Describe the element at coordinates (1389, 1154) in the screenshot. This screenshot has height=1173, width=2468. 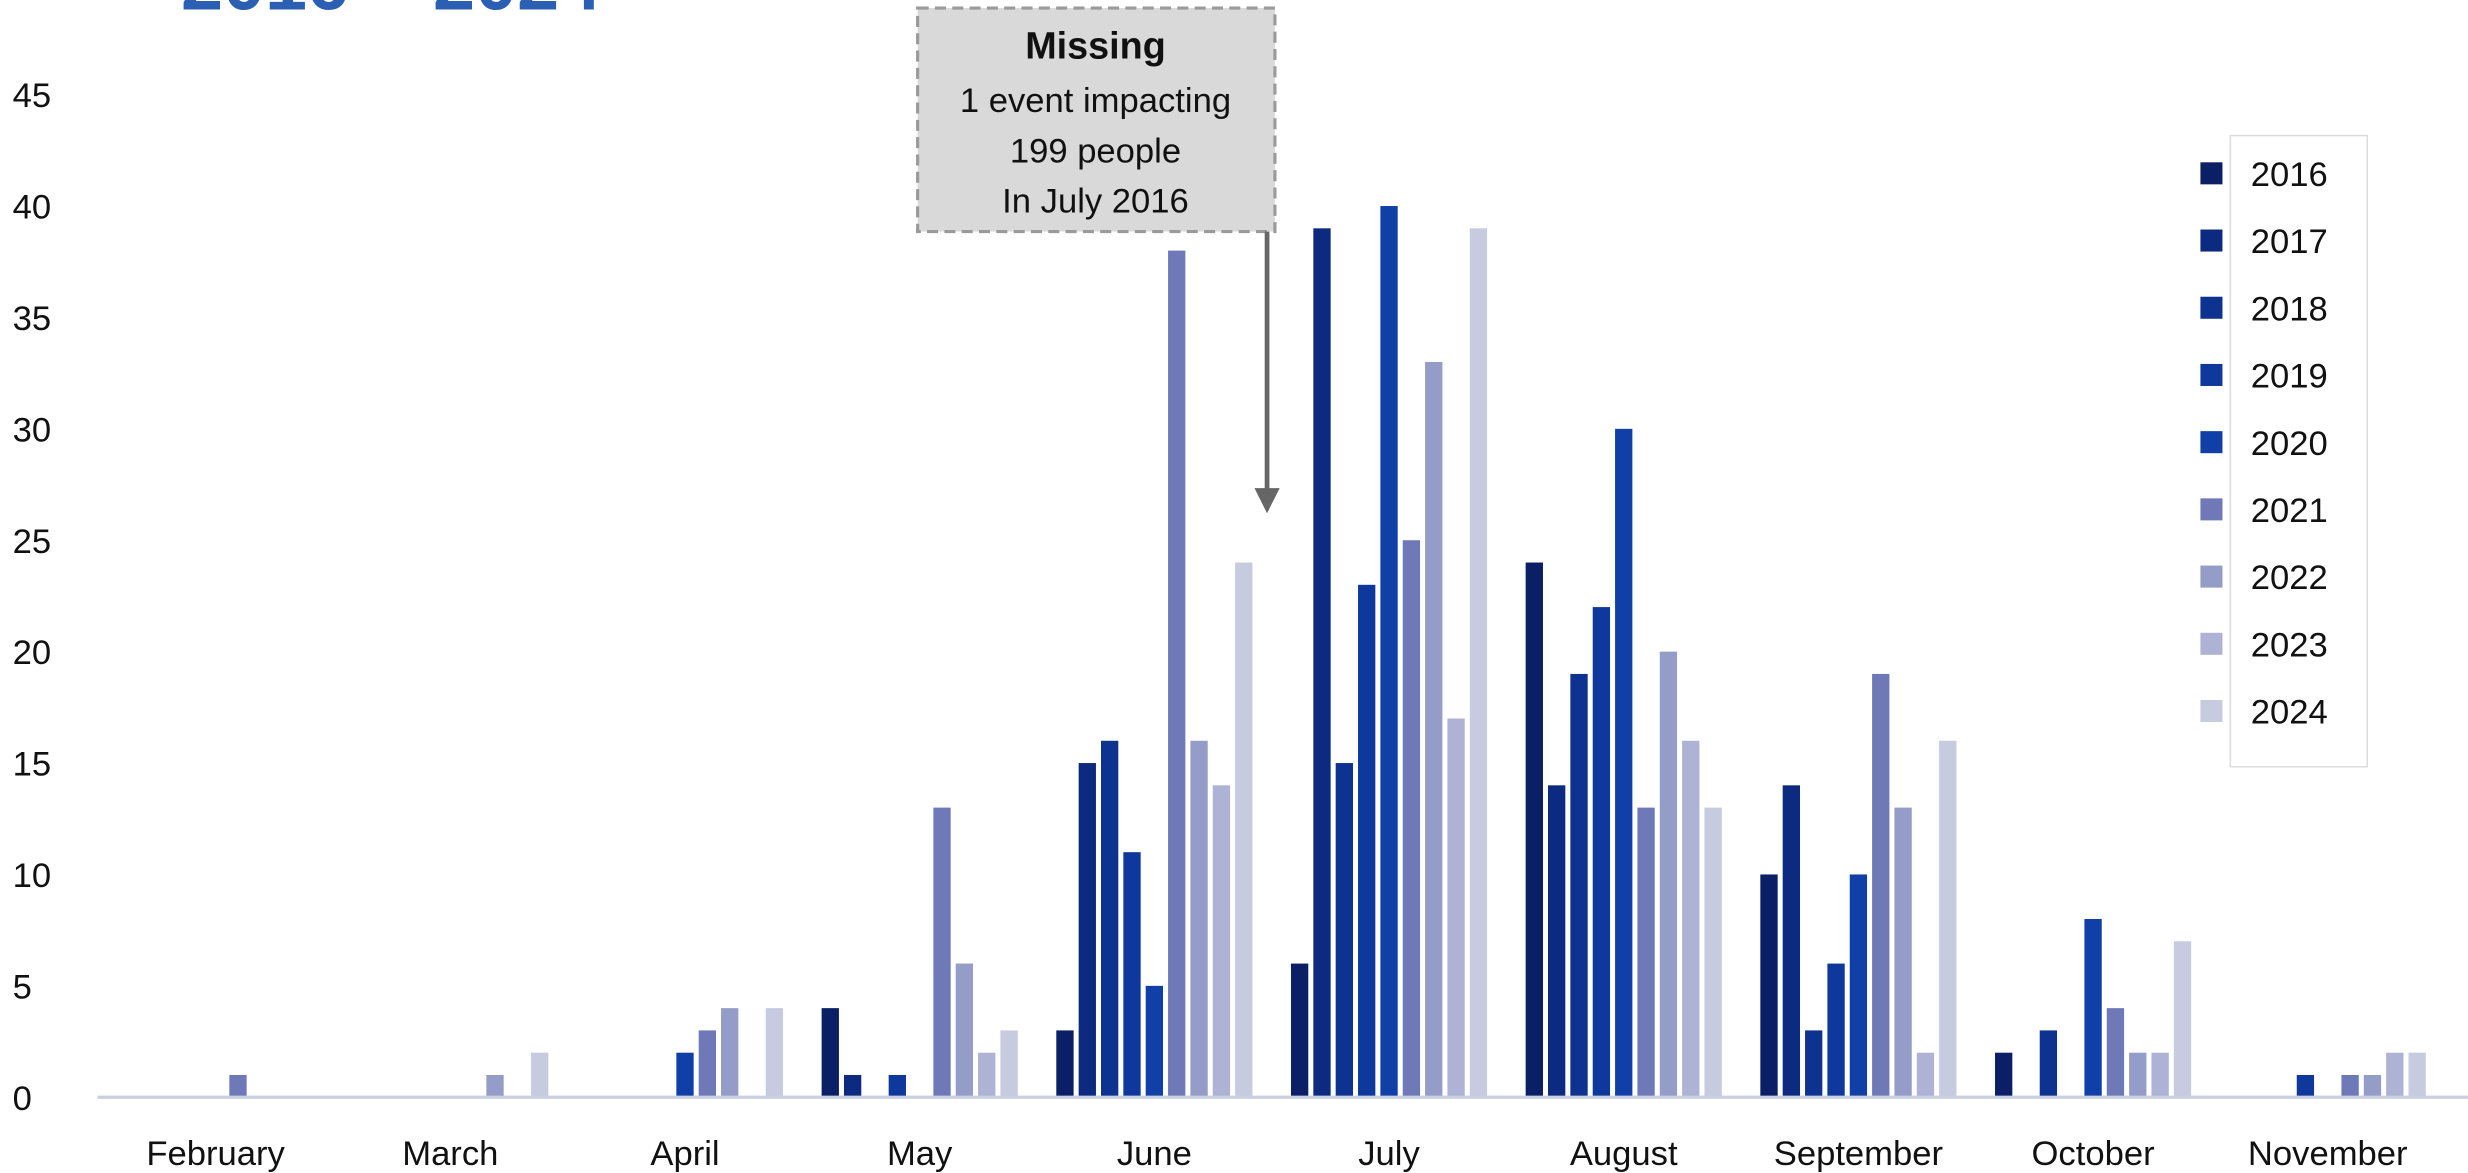
I see `x-tick-label: July` at that location.